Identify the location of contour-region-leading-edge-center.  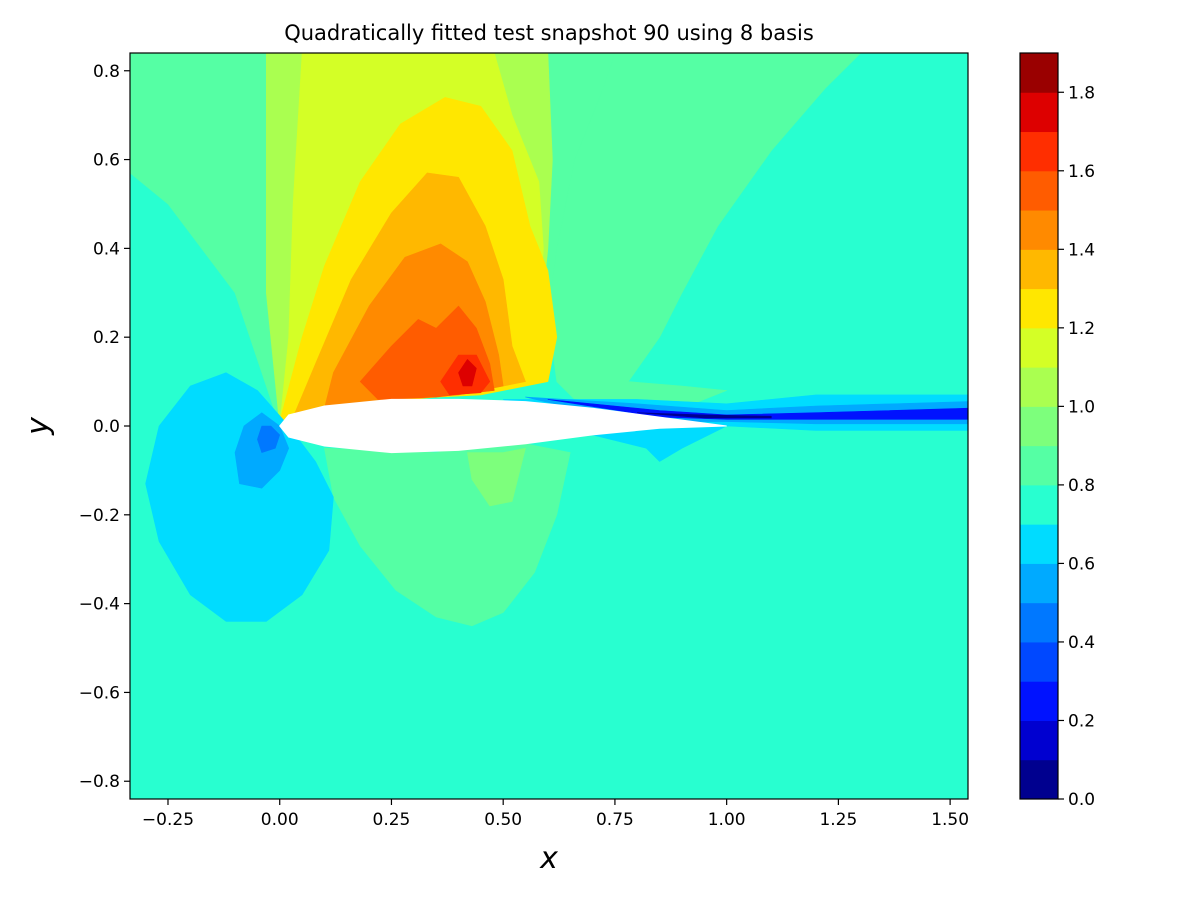
(269, 439).